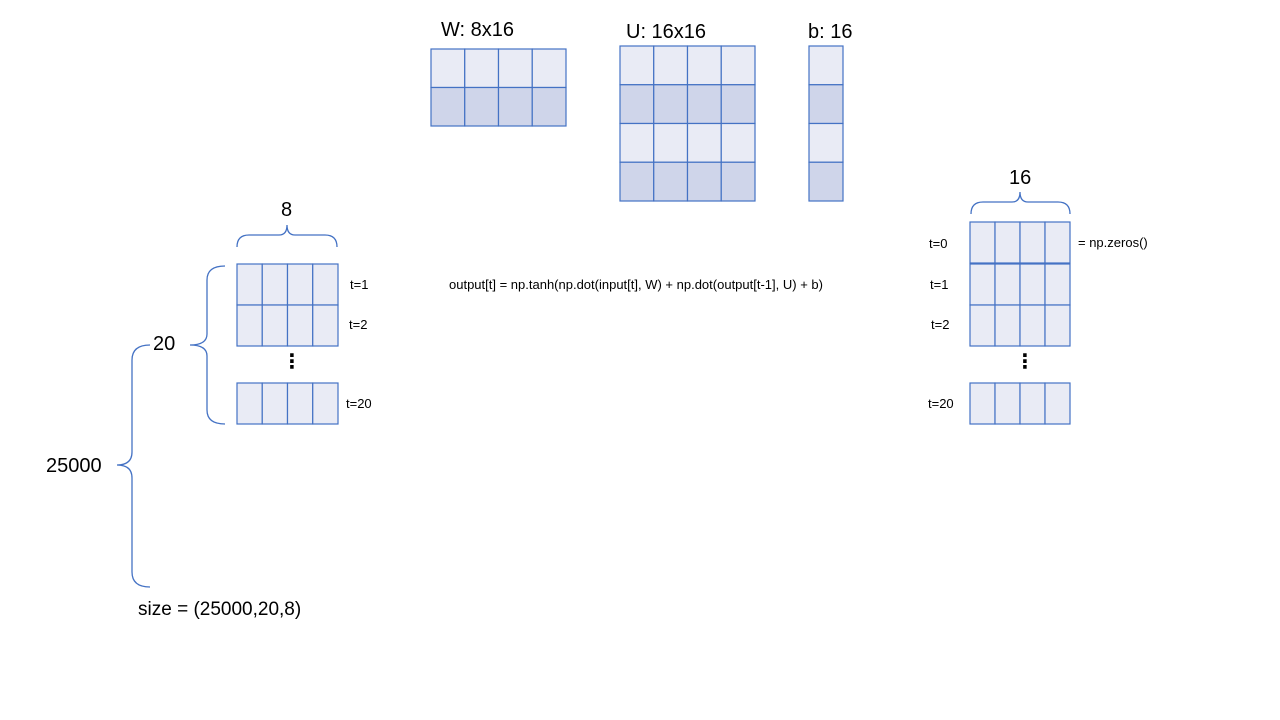  I want to click on w-matrix-label: W: 8x16, so click(477, 30).